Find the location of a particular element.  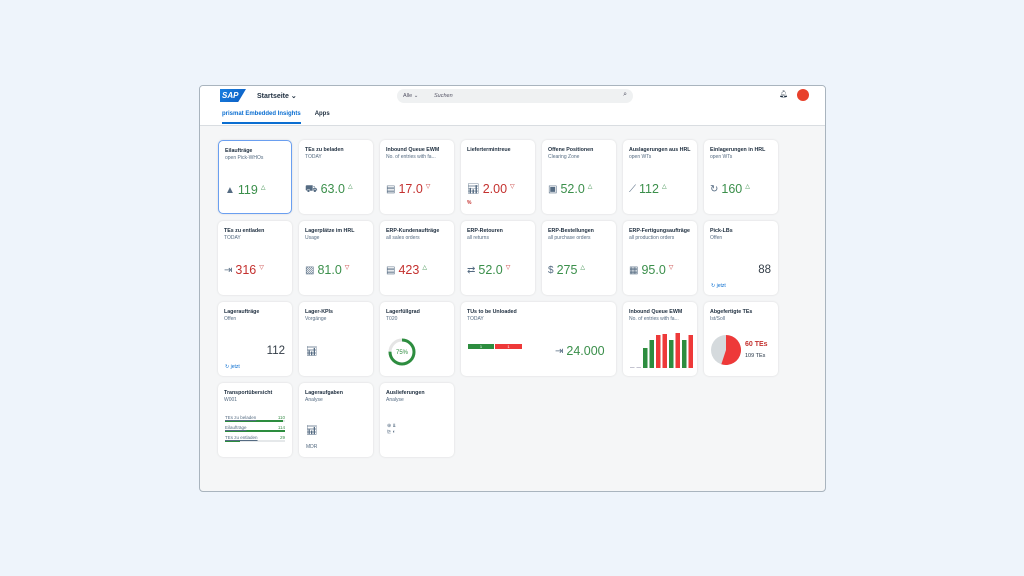

pie-chart is located at coordinates (726, 350).